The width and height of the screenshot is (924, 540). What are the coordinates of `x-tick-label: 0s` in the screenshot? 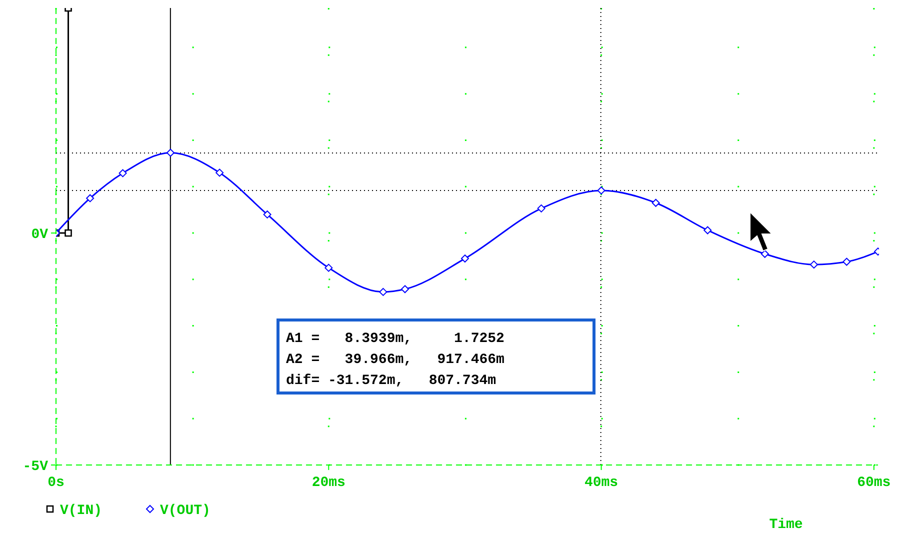 It's located at (56, 483).